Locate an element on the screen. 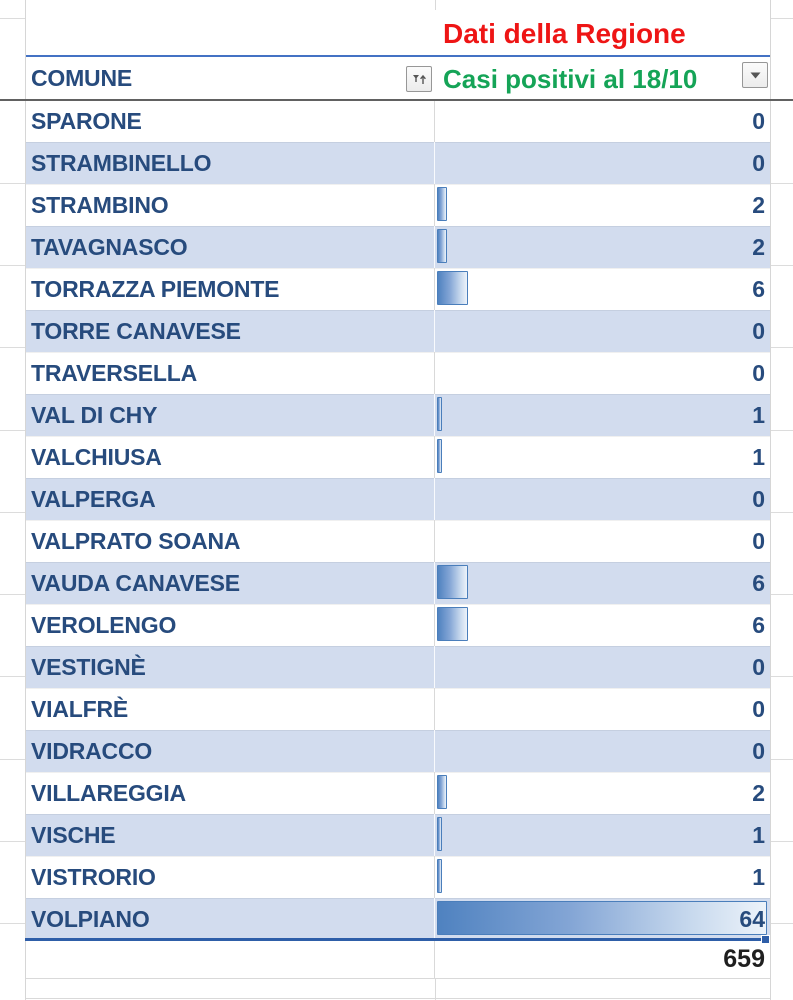 The width and height of the screenshot is (793, 1000). comune-cell: VALPERGA is located at coordinates (230, 499).